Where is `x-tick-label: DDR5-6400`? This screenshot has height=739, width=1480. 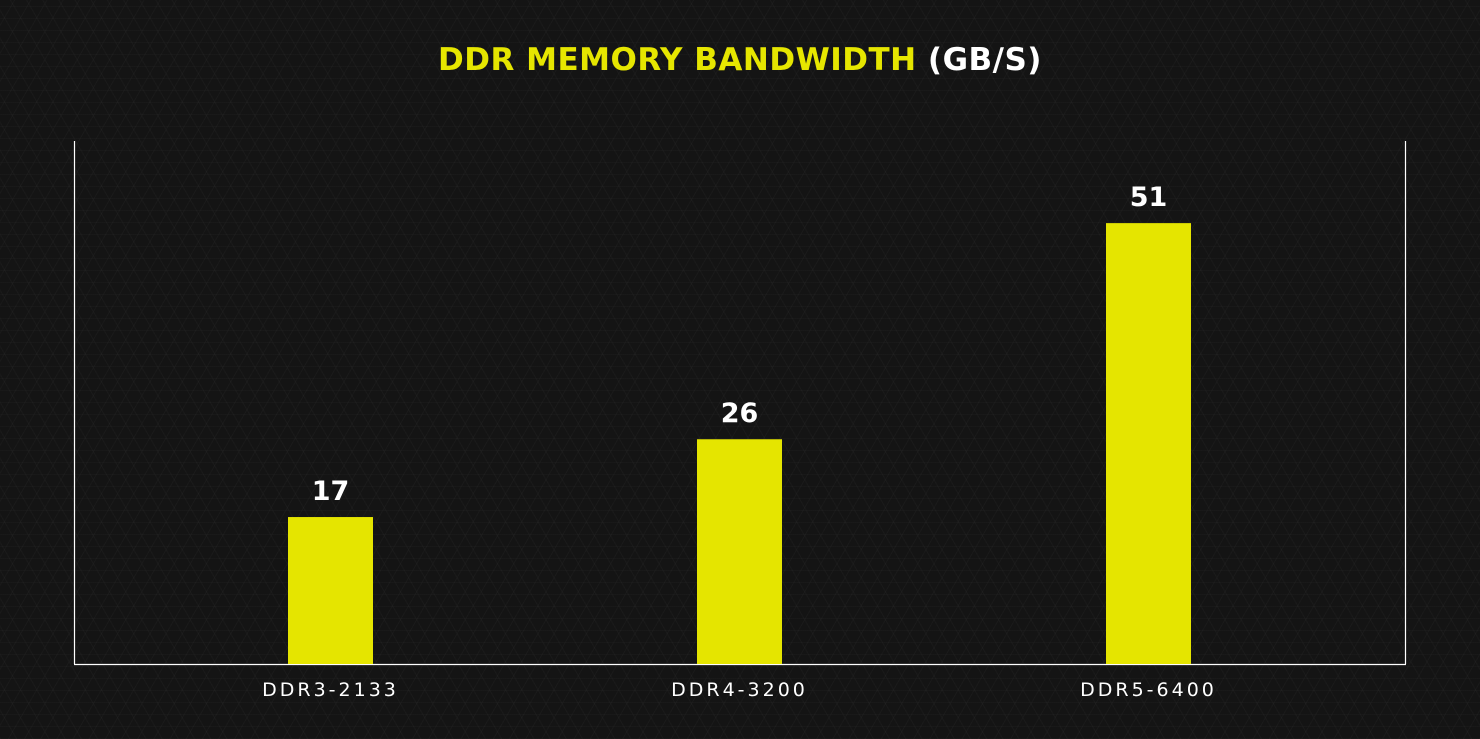
x-tick-label: DDR5-6400 is located at coordinates (1148, 690).